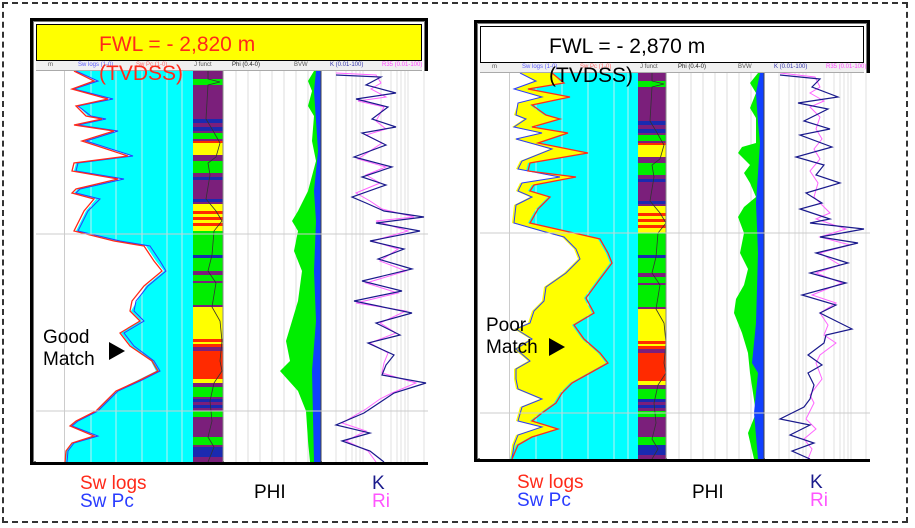 The width and height of the screenshot is (915, 528). What do you see at coordinates (177, 44) in the screenshot?
I see `fwl-title: FWL = - 2,820 m` at bounding box center [177, 44].